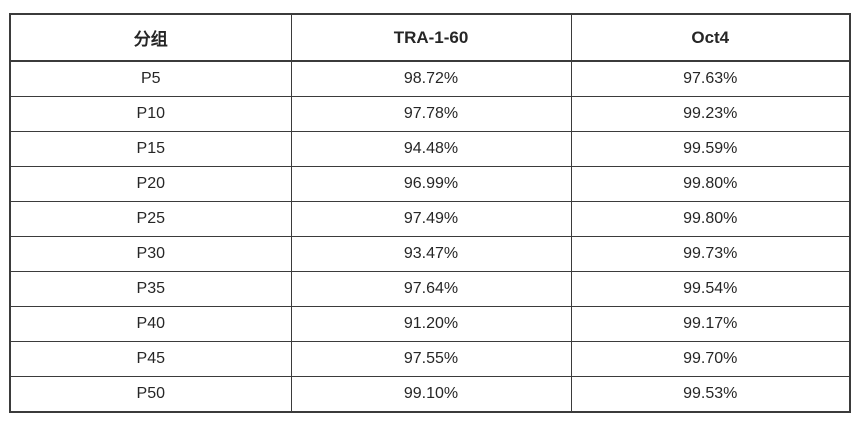 This screenshot has height=426, width=856. I want to click on table-row: P20 96.99% 99.80%, so click(430, 184).